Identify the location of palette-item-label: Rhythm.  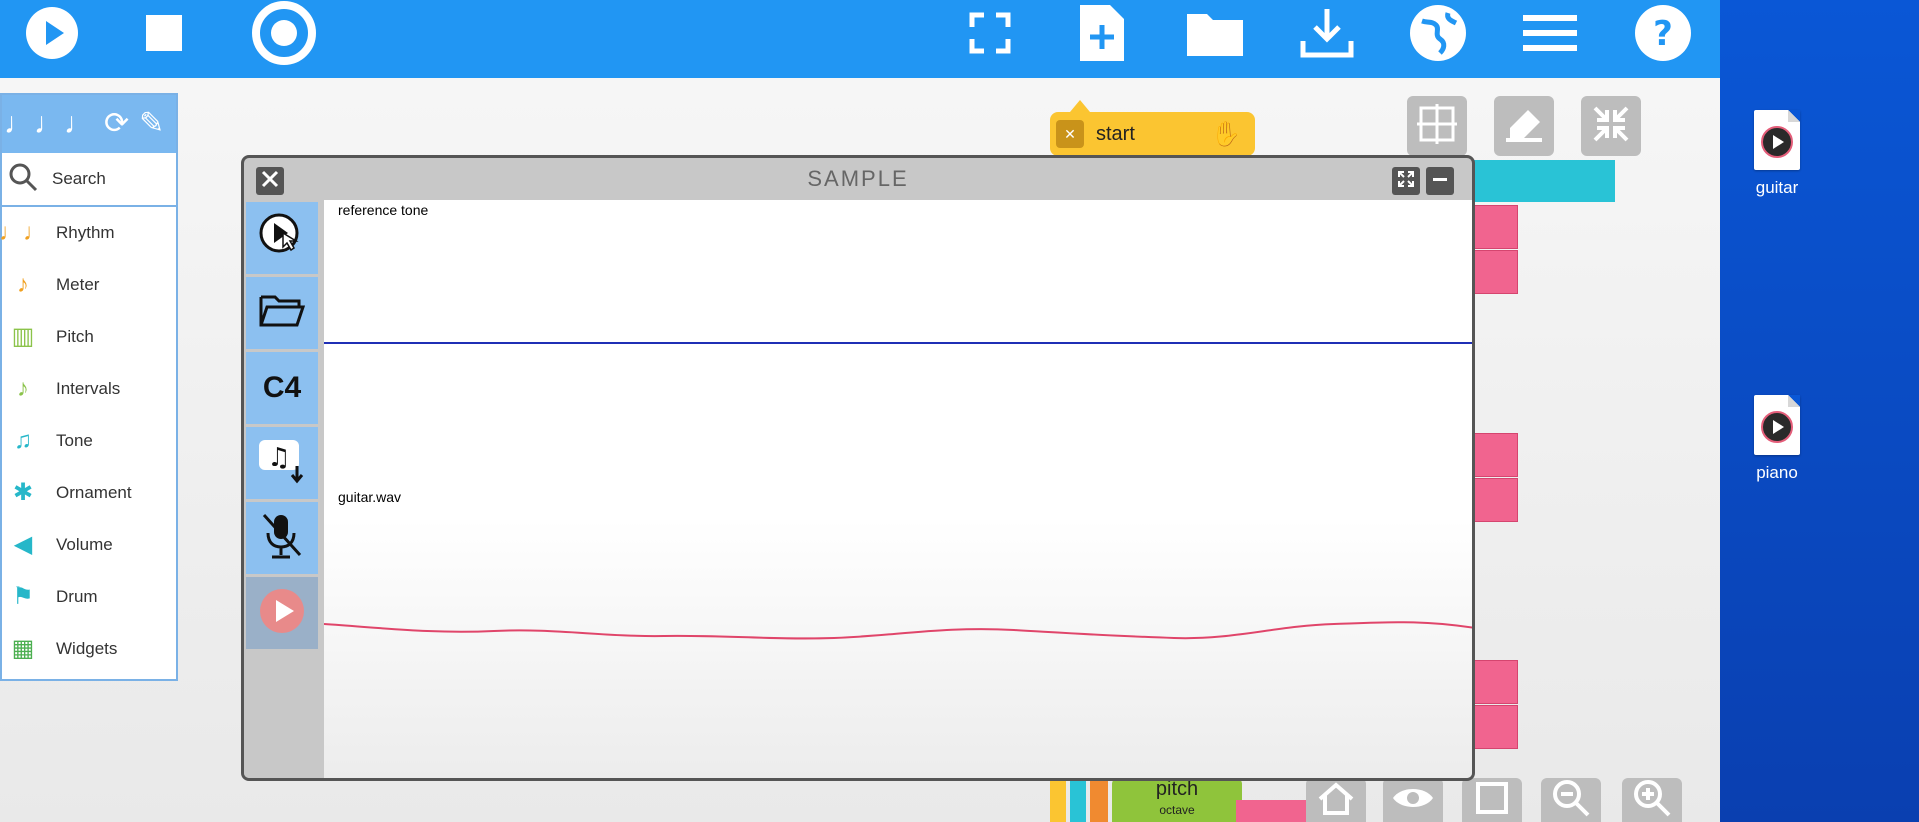
(85, 232).